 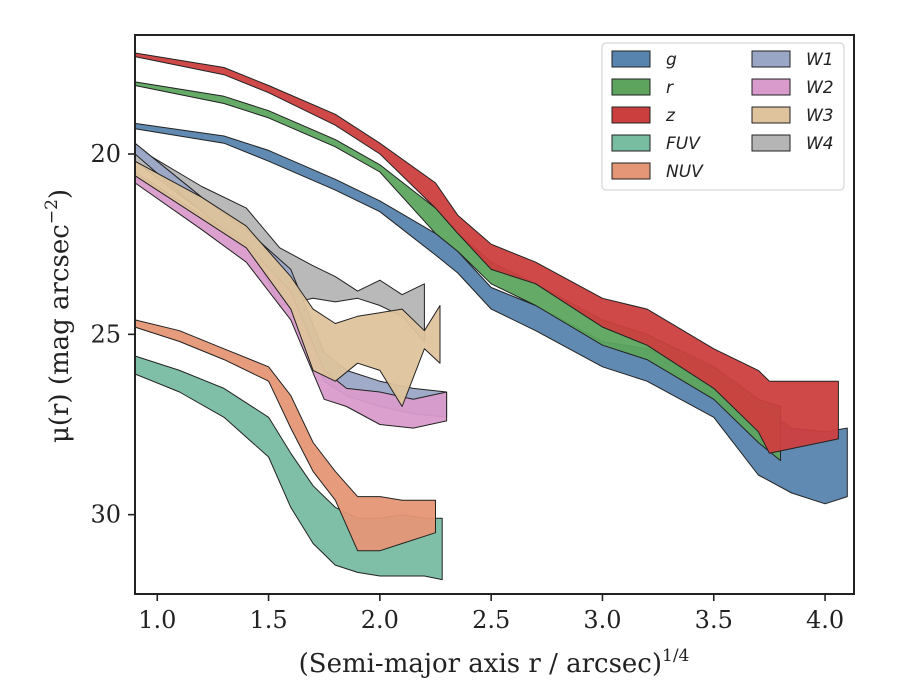 I want to click on legend: grz FUV NUV W1 W2 W3 W4, so click(x=723, y=116).